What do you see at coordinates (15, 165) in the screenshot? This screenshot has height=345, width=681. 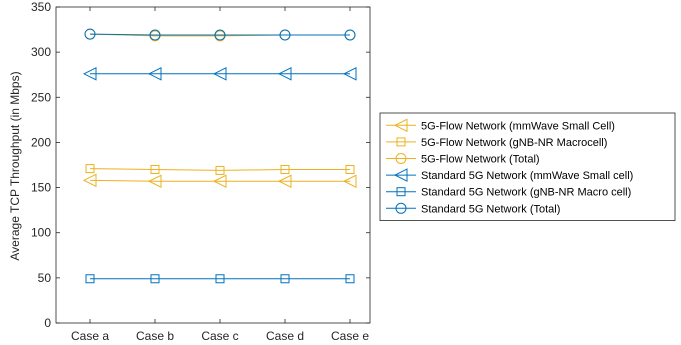 I see `y-axis-label: Average TCP Throughput (in Mbps)` at bounding box center [15, 165].